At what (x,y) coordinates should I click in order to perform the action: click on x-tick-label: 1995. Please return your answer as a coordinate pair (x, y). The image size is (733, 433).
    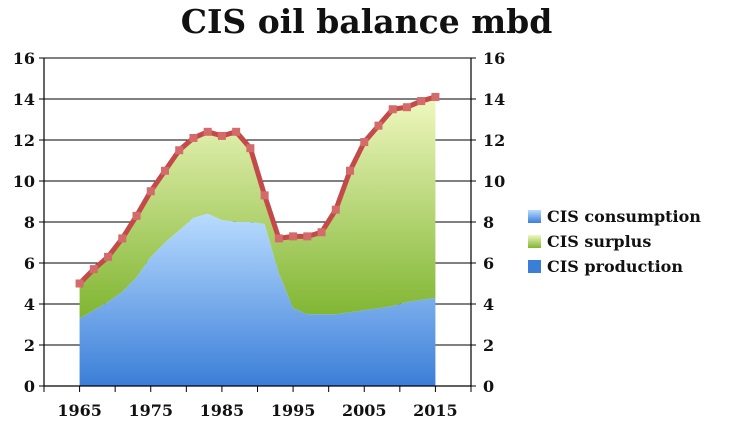
    Looking at the image, I should click on (293, 410).